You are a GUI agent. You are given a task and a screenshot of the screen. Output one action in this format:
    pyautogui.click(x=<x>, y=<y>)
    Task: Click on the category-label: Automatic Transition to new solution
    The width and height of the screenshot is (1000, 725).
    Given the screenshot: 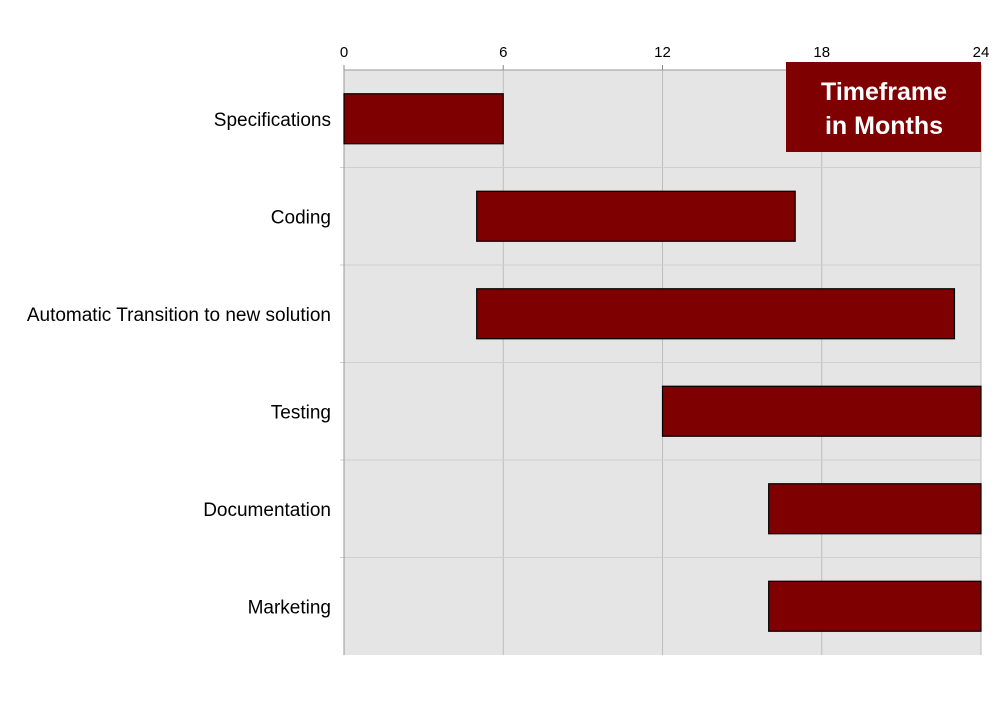 What is the action you would take?
    pyautogui.click(x=179, y=315)
    